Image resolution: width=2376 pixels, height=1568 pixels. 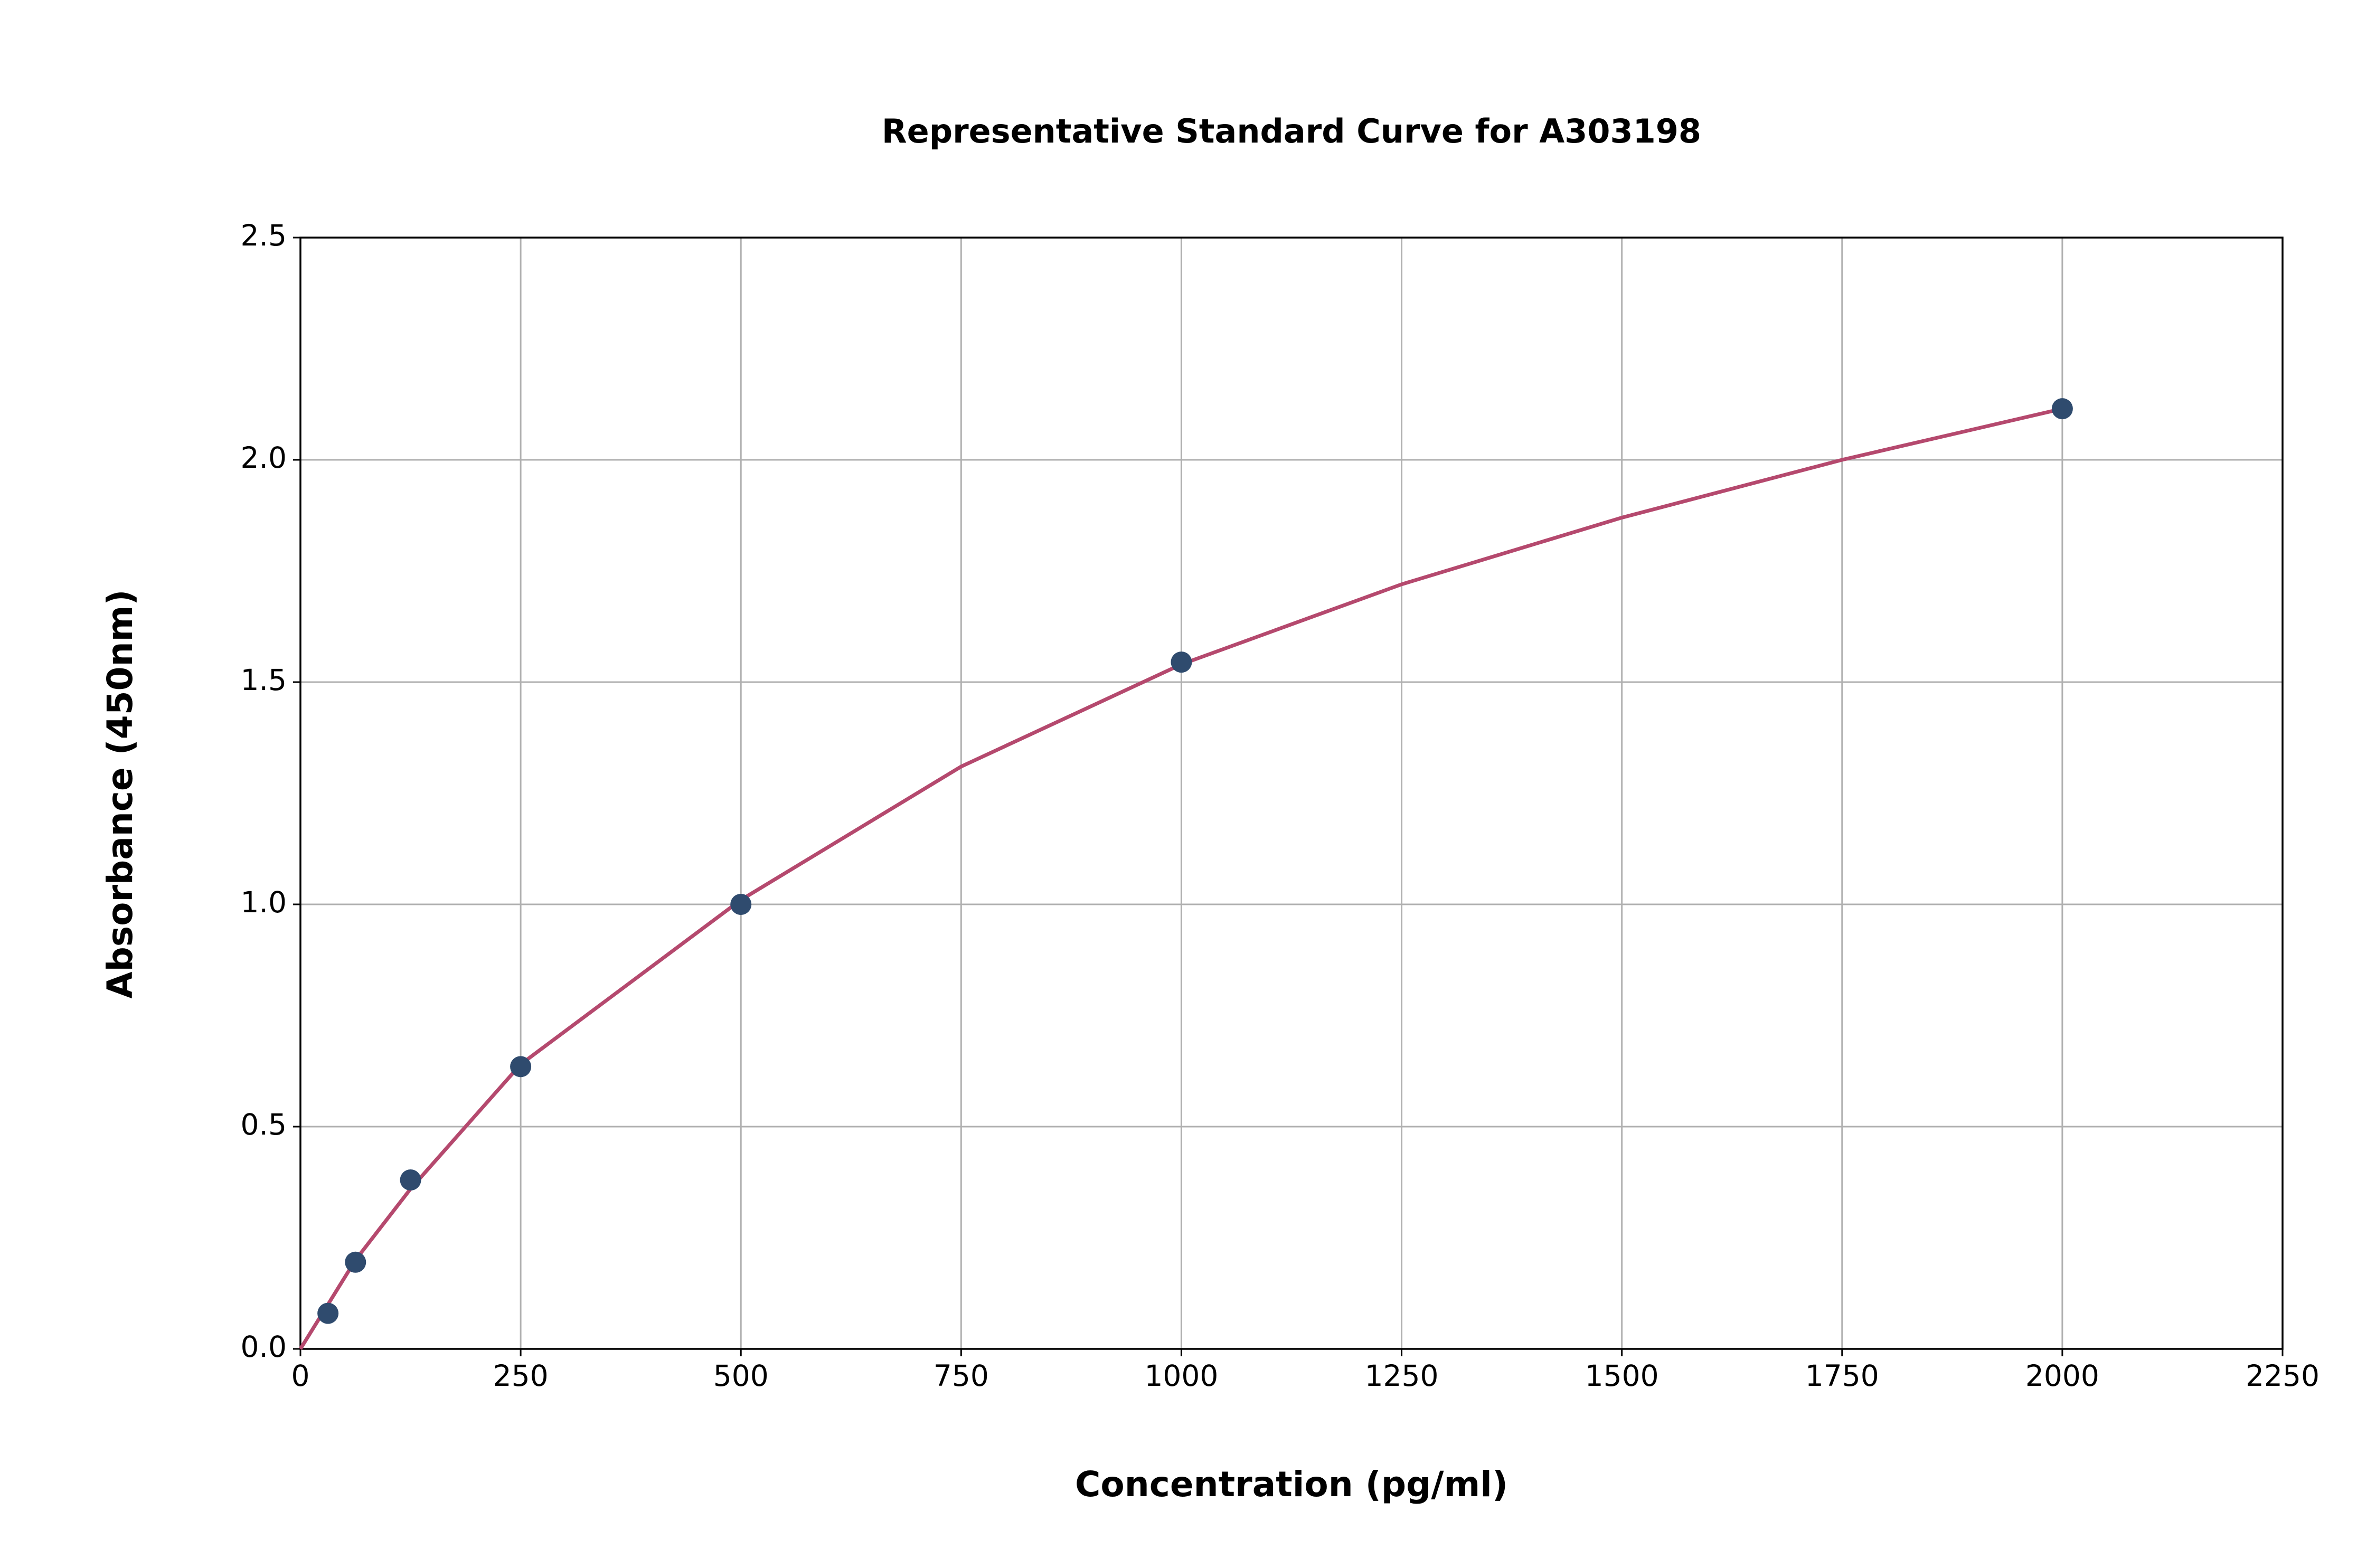 I want to click on x-tick-label: 250, so click(x=521, y=1376).